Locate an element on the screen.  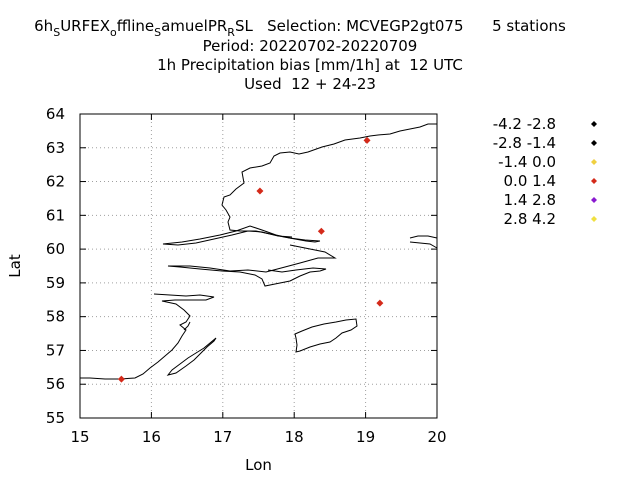
y-tick-label: 55 is located at coordinates (55, 418).